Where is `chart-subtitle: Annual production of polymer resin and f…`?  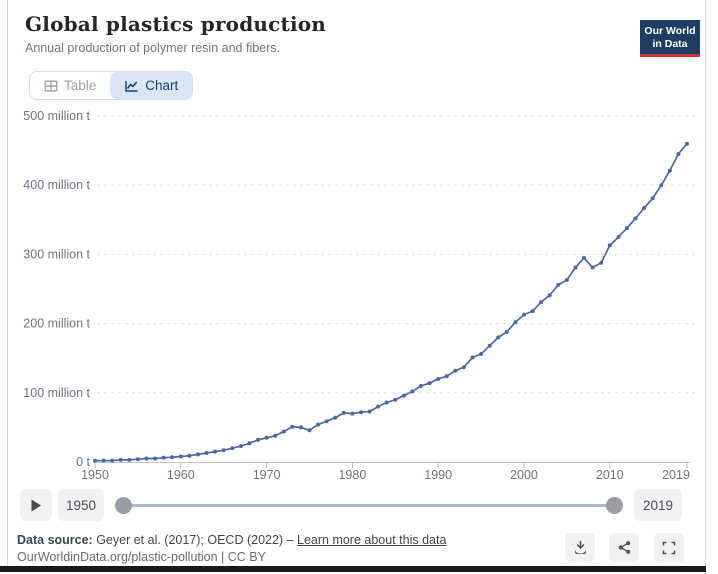
chart-subtitle: Annual production of polymer resin and f… is located at coordinates (153, 48).